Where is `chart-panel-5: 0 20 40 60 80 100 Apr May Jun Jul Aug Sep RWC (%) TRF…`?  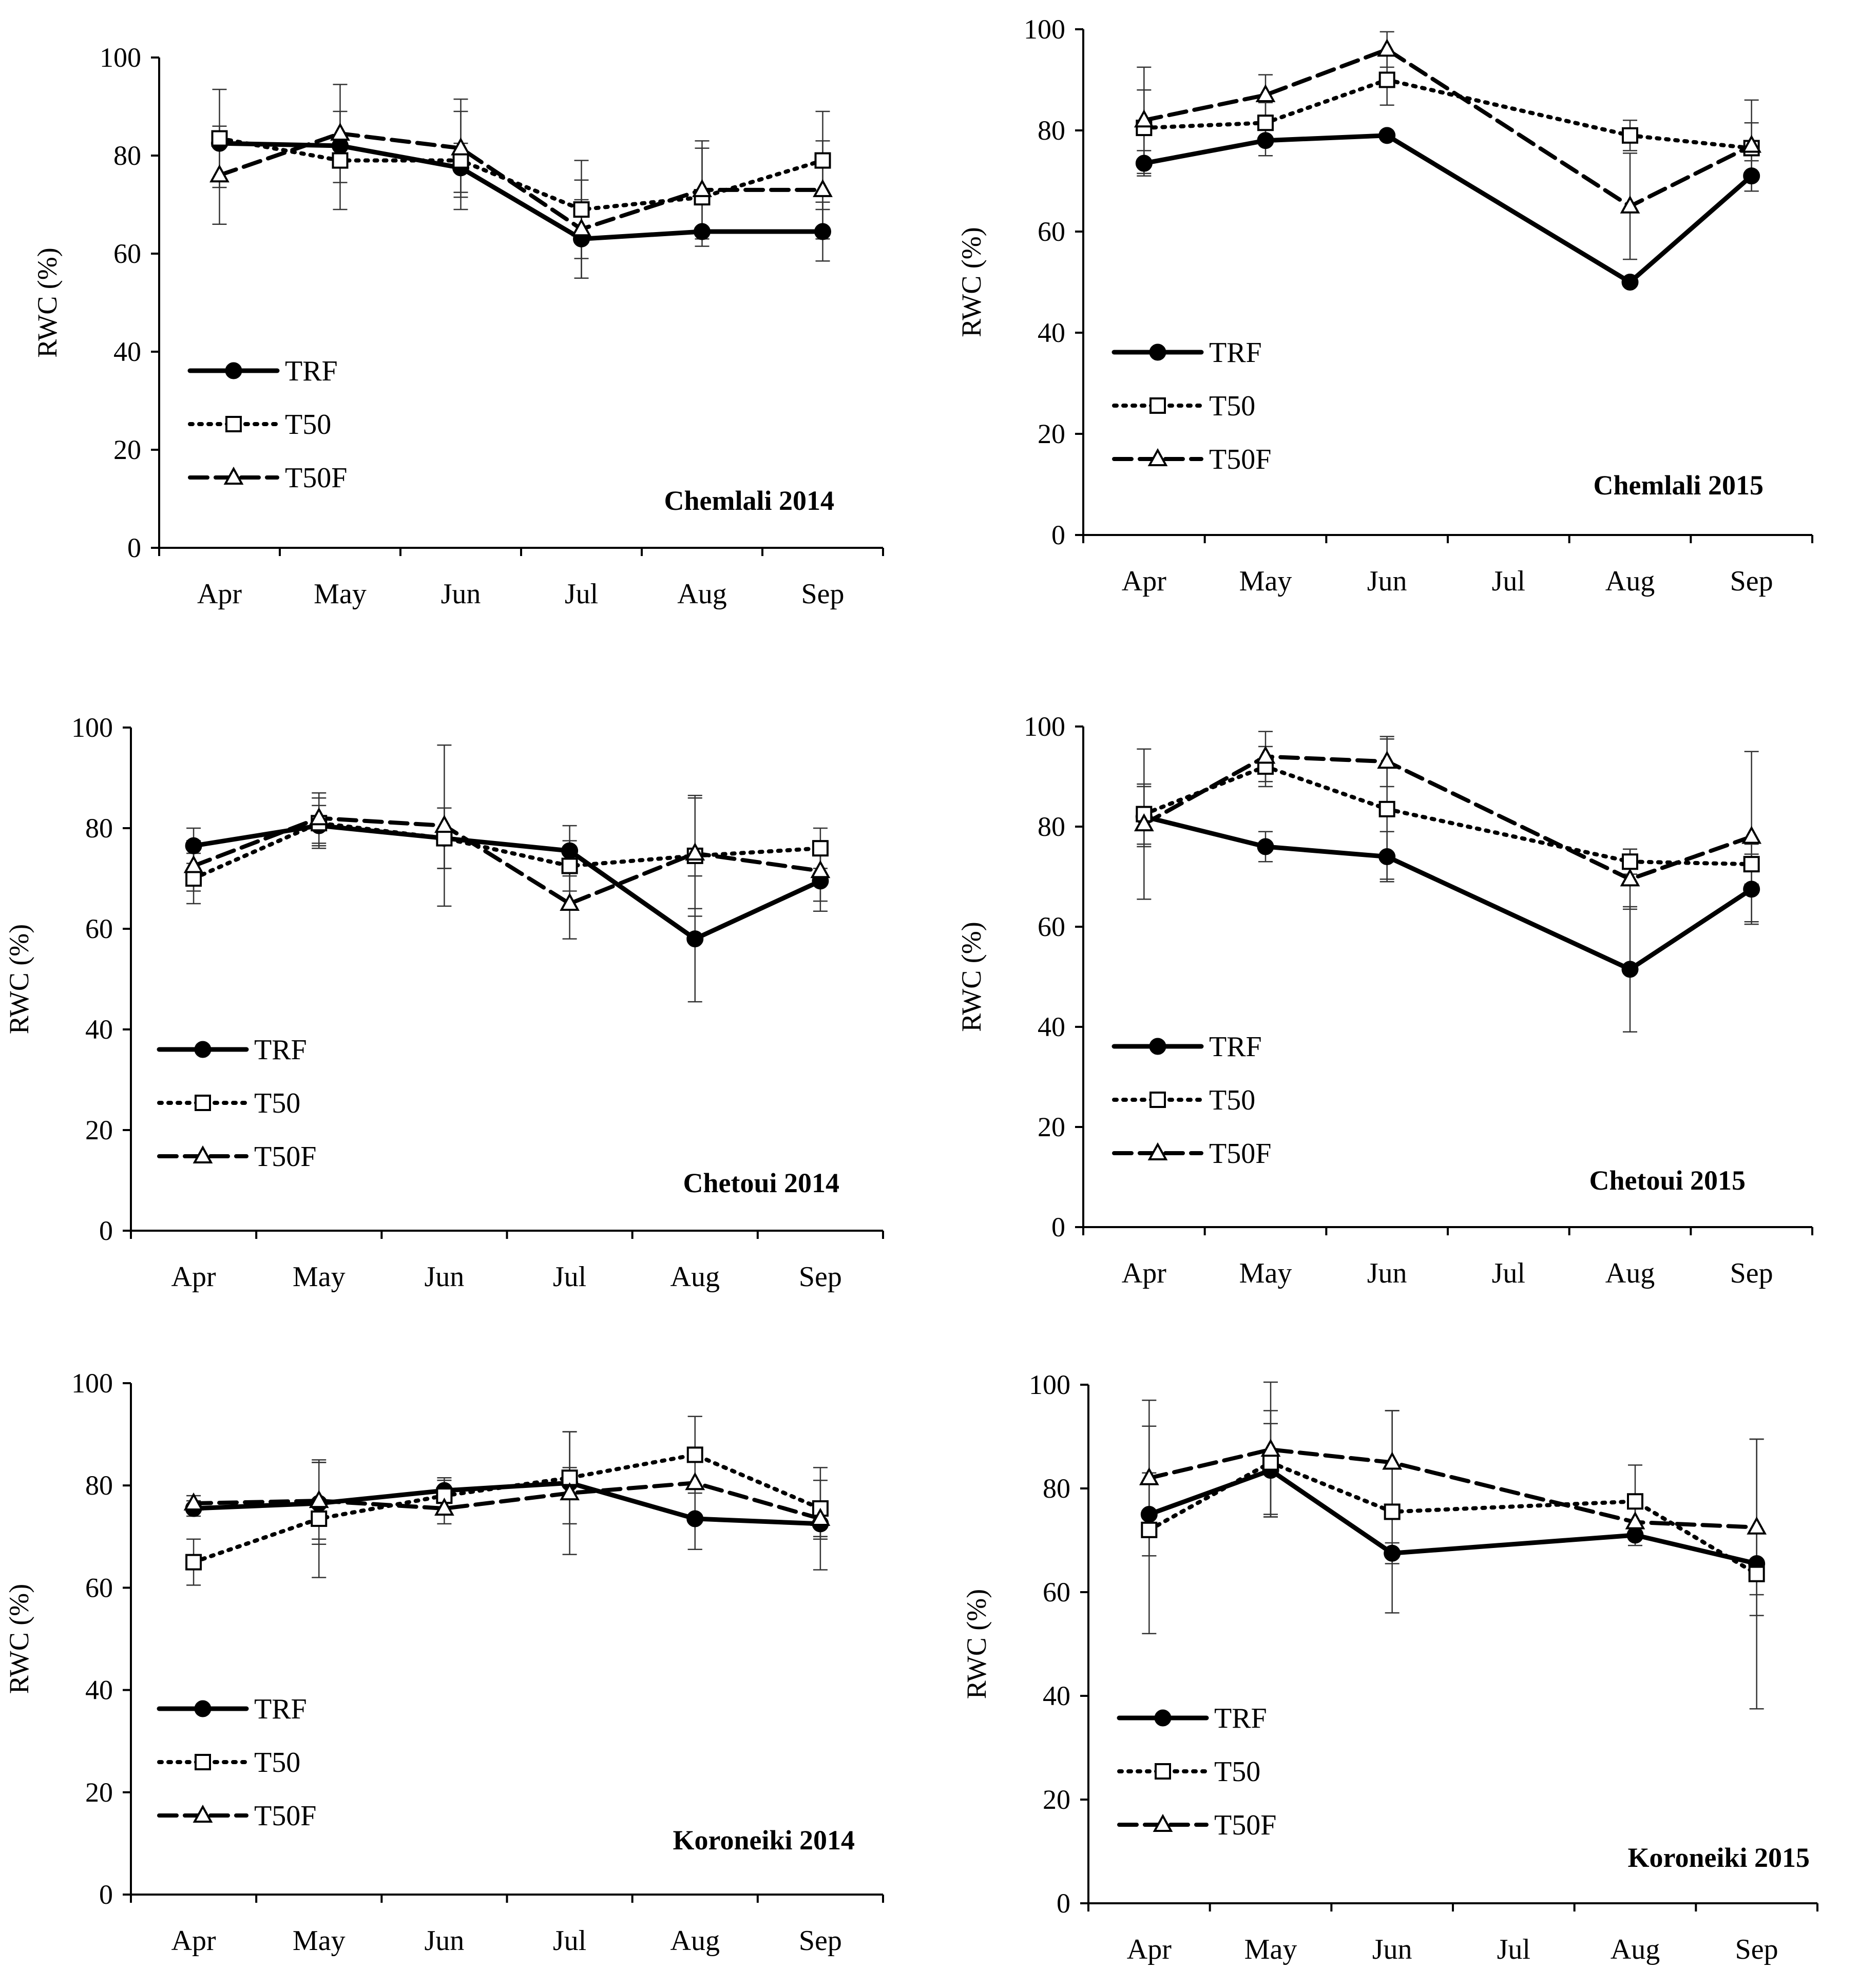
chart-panel-5: 0 20 40 60 80 100 Apr May Jun Jul Aug Sep RWC (%) TRF… is located at coordinates (444, 1663).